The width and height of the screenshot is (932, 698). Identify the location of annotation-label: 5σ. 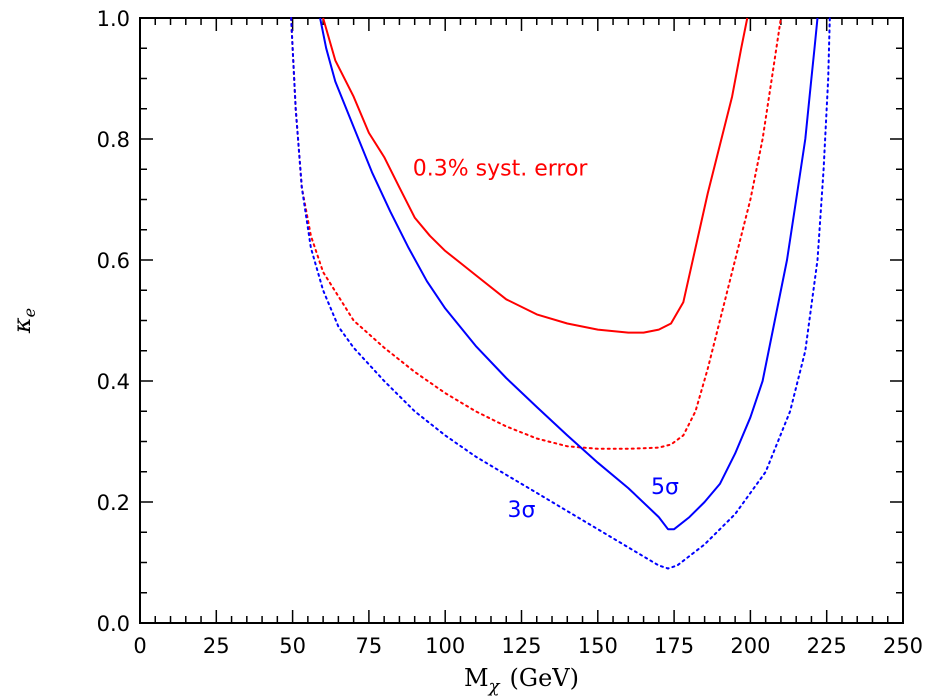
(665, 487).